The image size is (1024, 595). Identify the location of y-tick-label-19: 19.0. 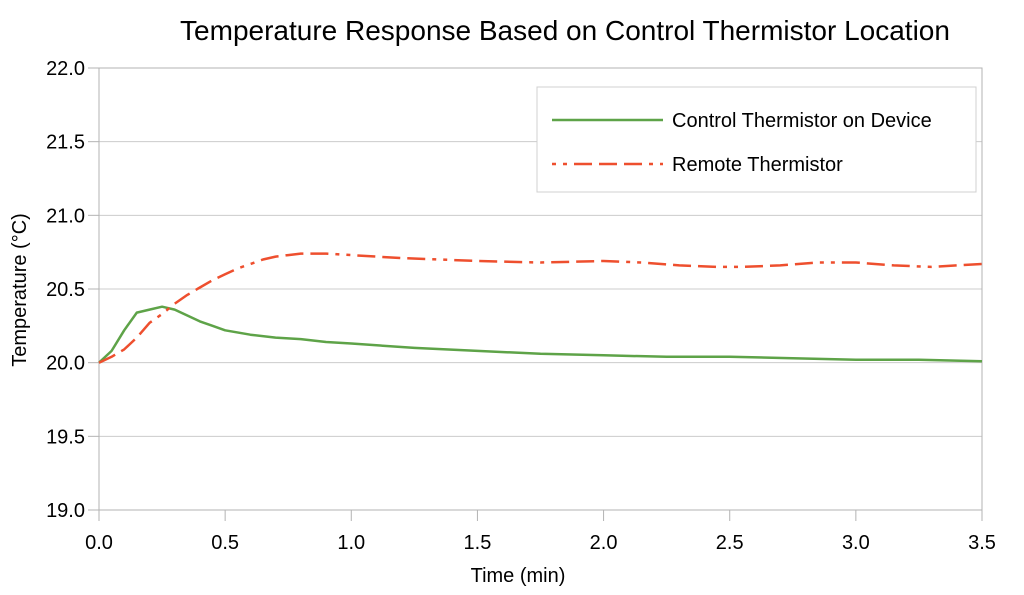
(65, 511).